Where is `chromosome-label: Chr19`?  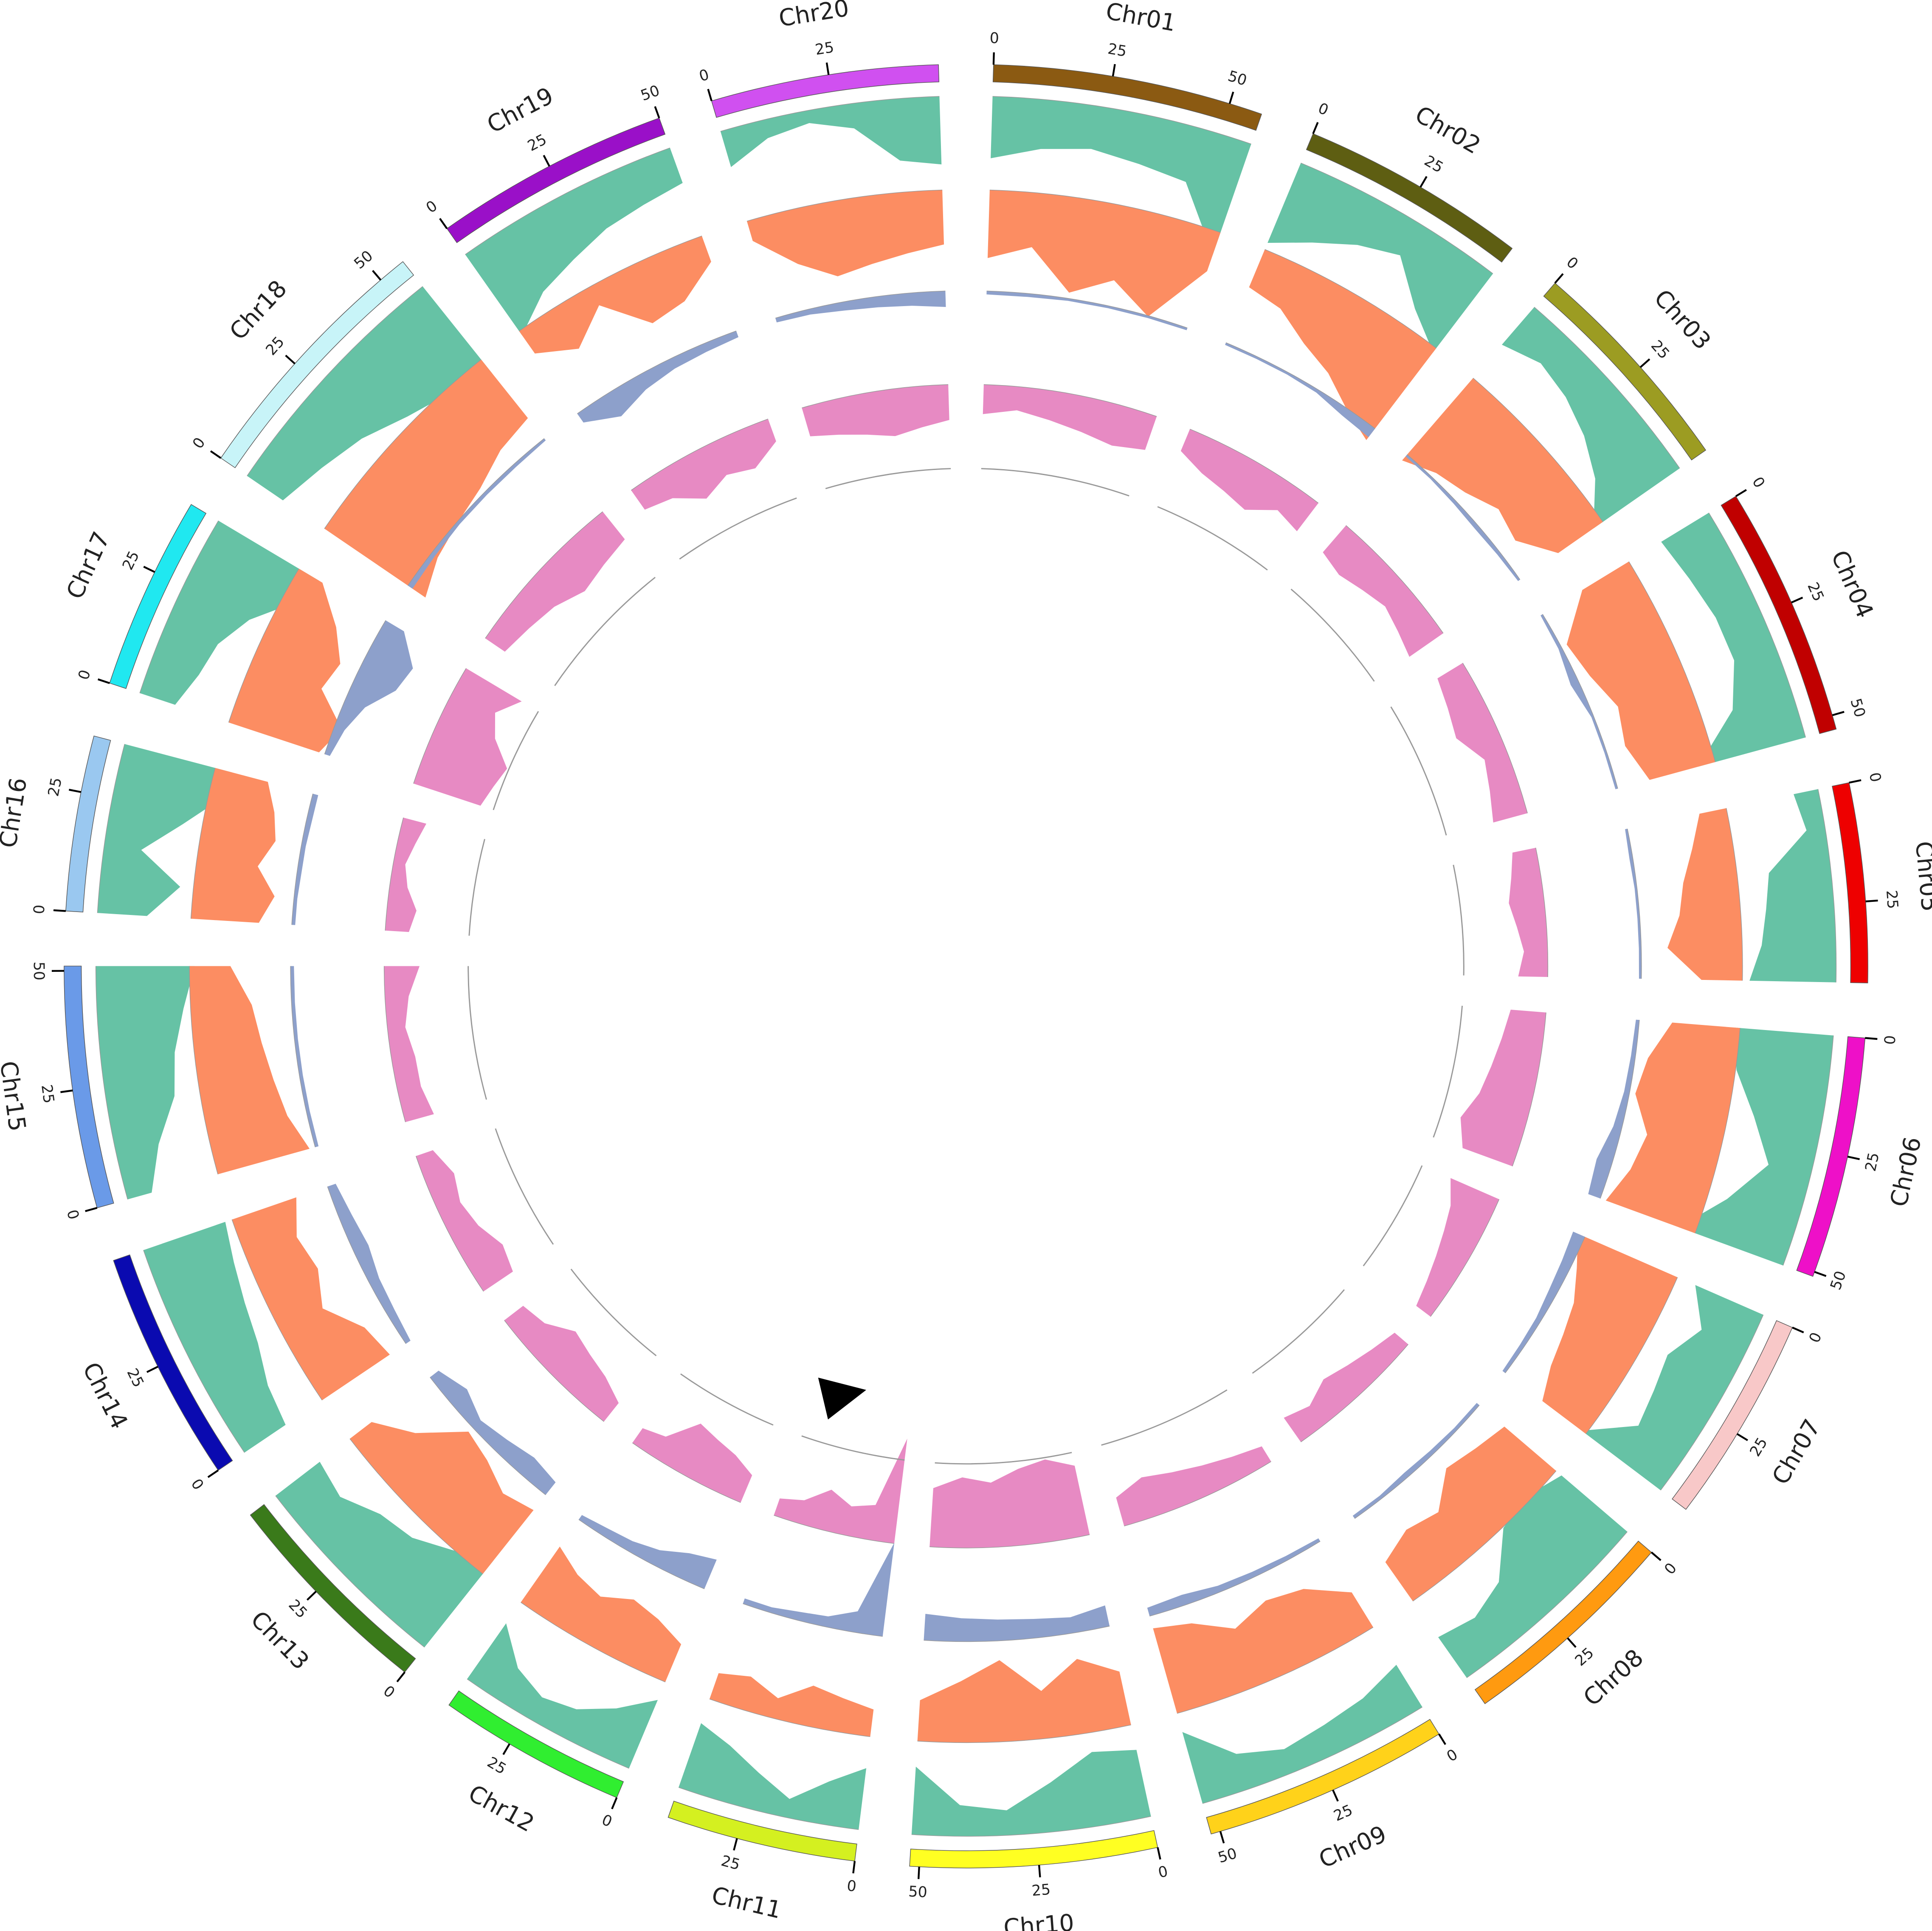
chromosome-label: Chr19 is located at coordinates (520, 111).